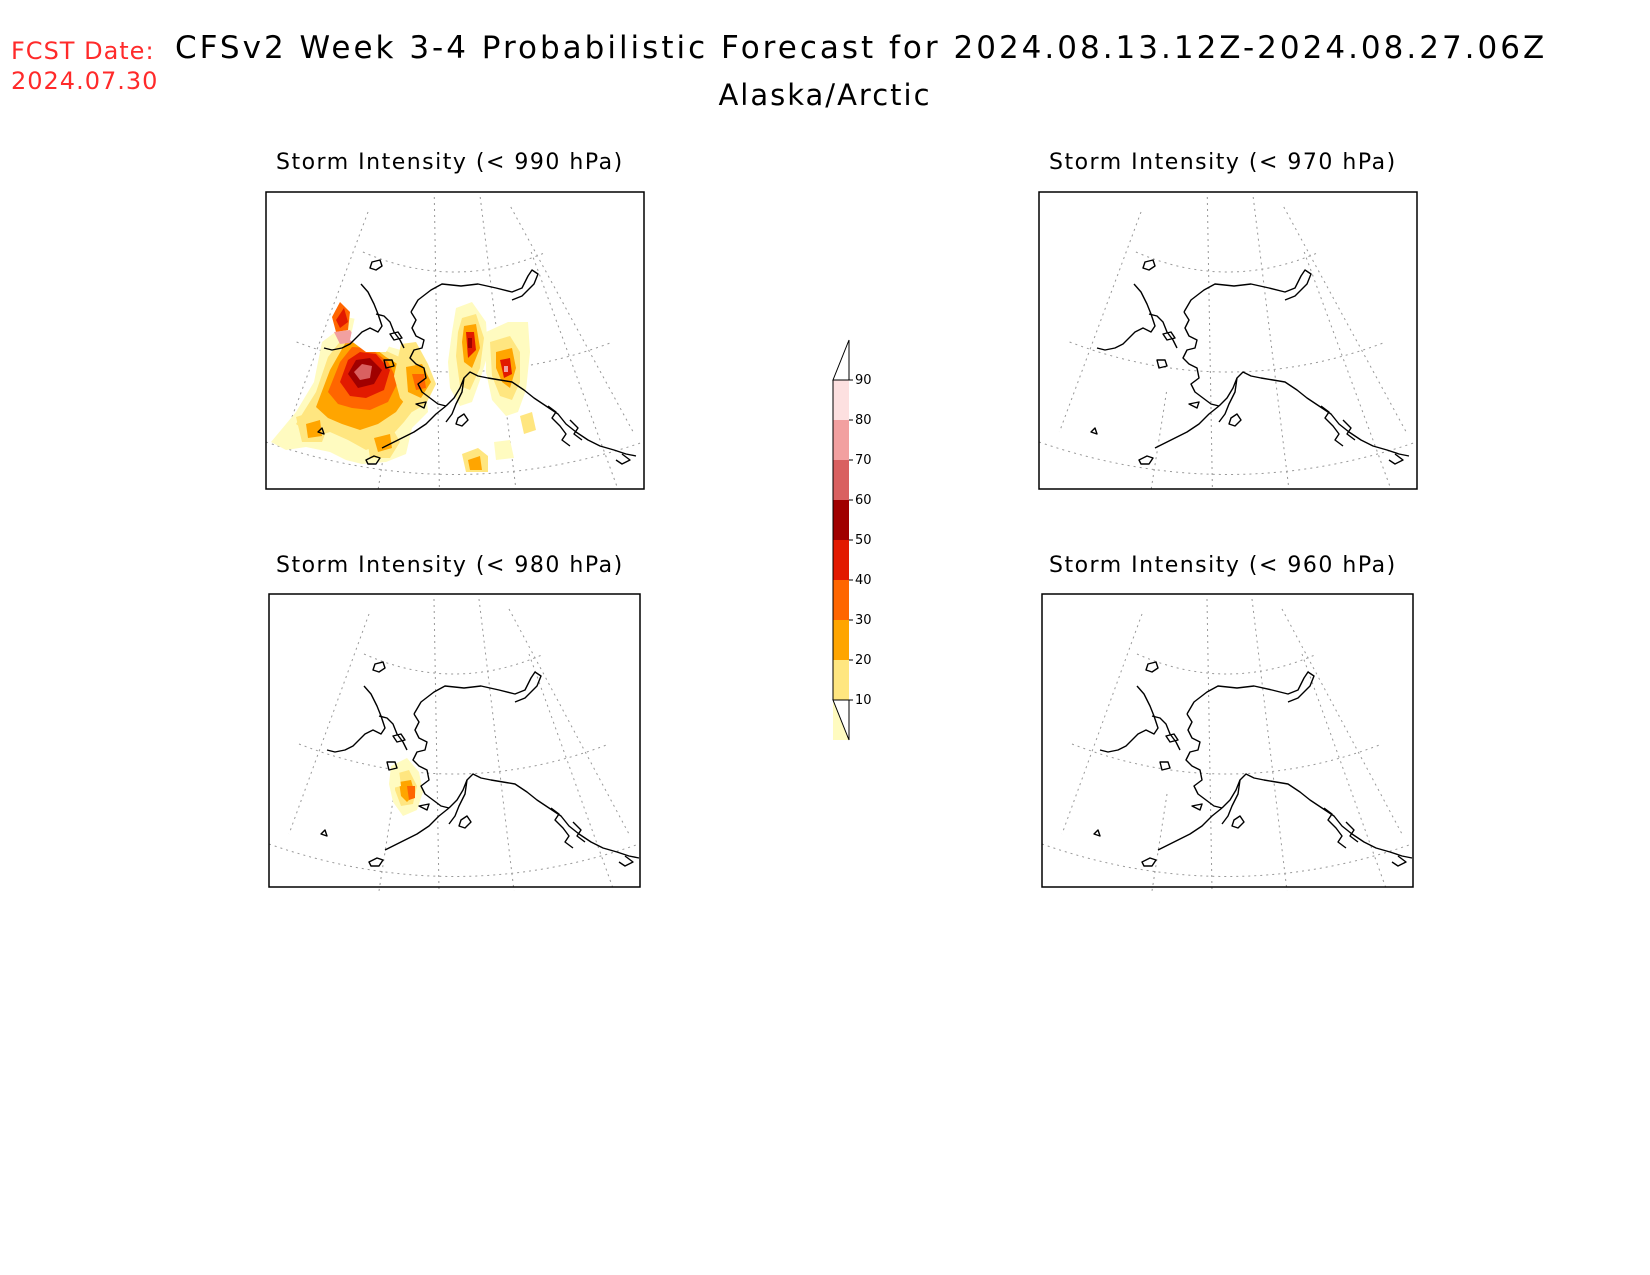 The image size is (1650, 1275). What do you see at coordinates (863, 540) in the screenshot?
I see `colorbar-label-50: 50` at bounding box center [863, 540].